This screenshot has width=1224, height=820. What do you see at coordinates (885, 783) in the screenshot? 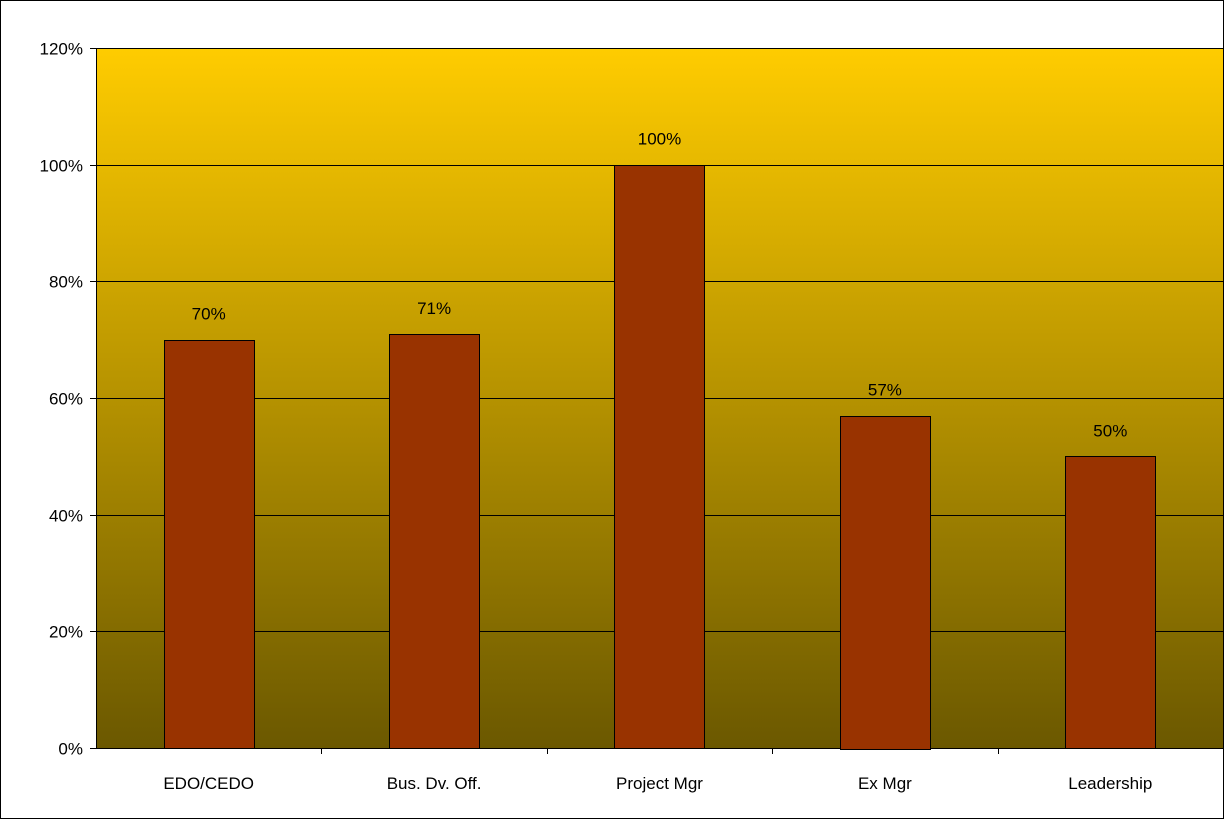
I see `x-tick-label: Ex Mgr` at bounding box center [885, 783].